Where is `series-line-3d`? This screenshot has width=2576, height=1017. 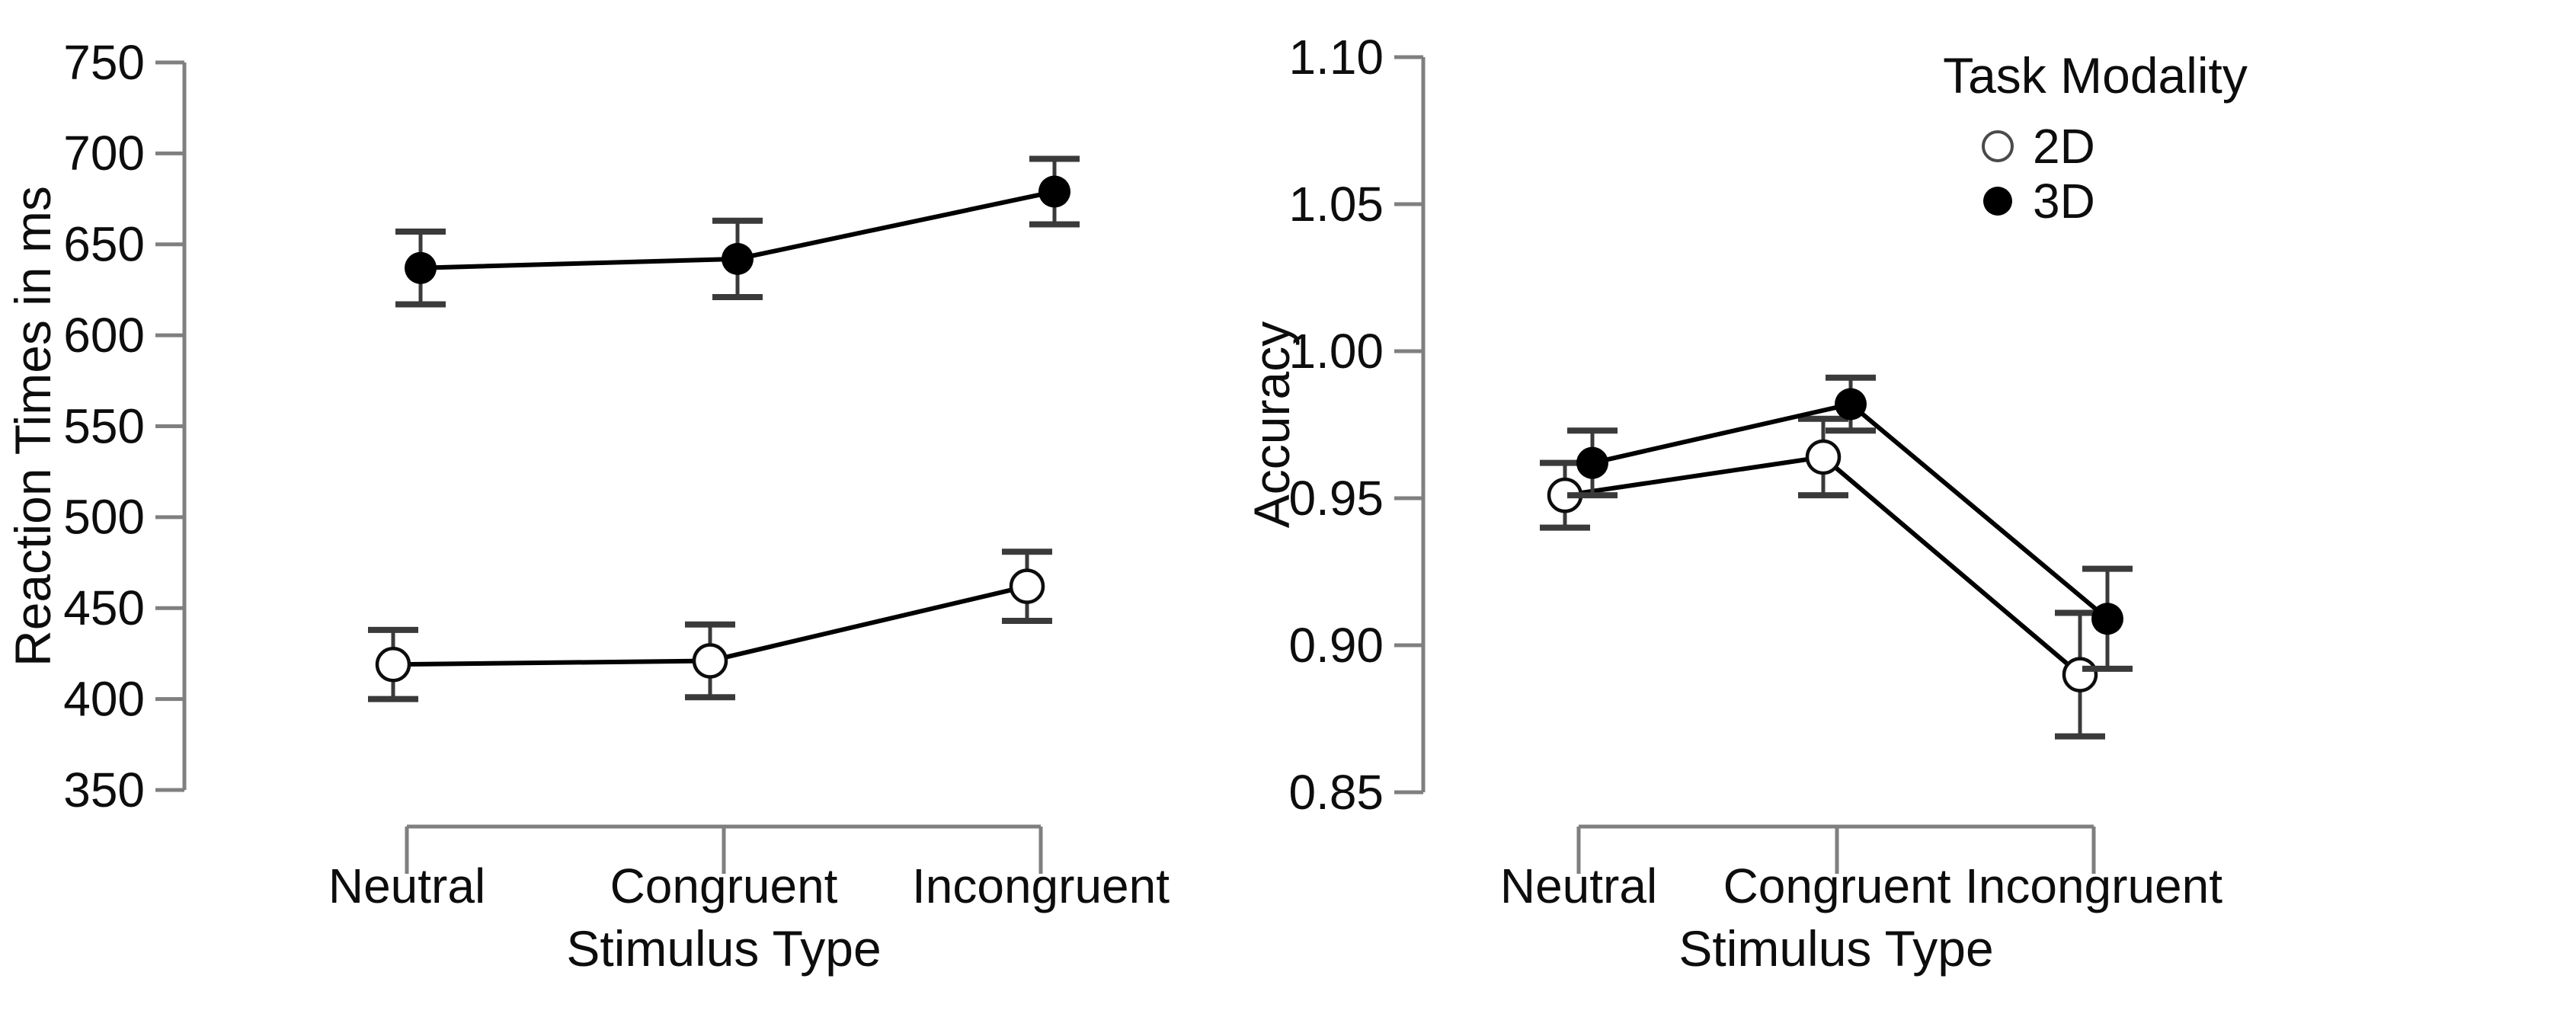 series-line-3d is located at coordinates (1850, 511).